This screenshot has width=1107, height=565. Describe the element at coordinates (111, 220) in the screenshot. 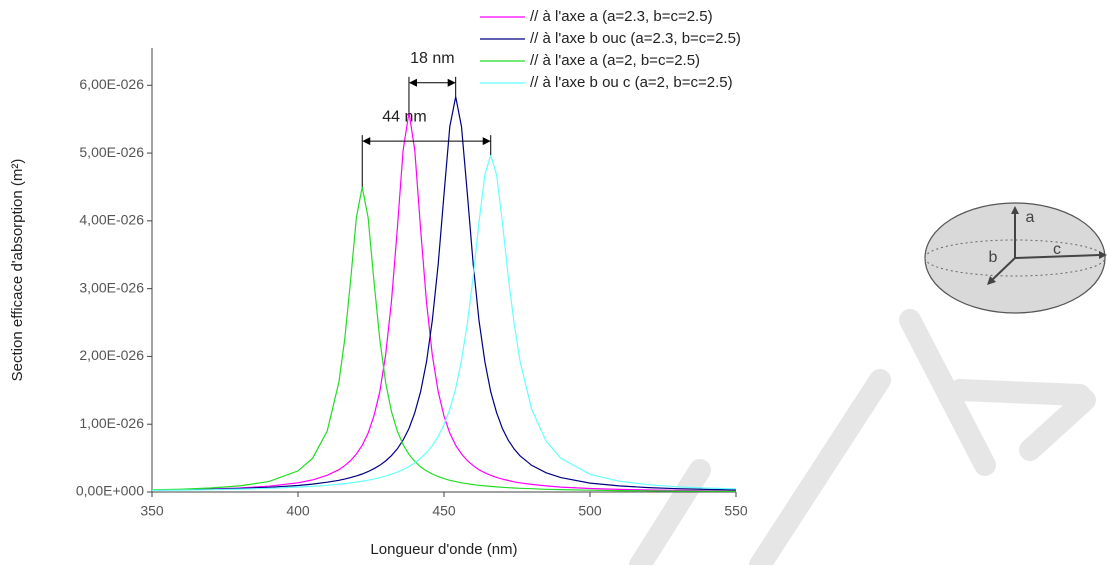

I see `y-tick-label: 4,00E-026` at that location.